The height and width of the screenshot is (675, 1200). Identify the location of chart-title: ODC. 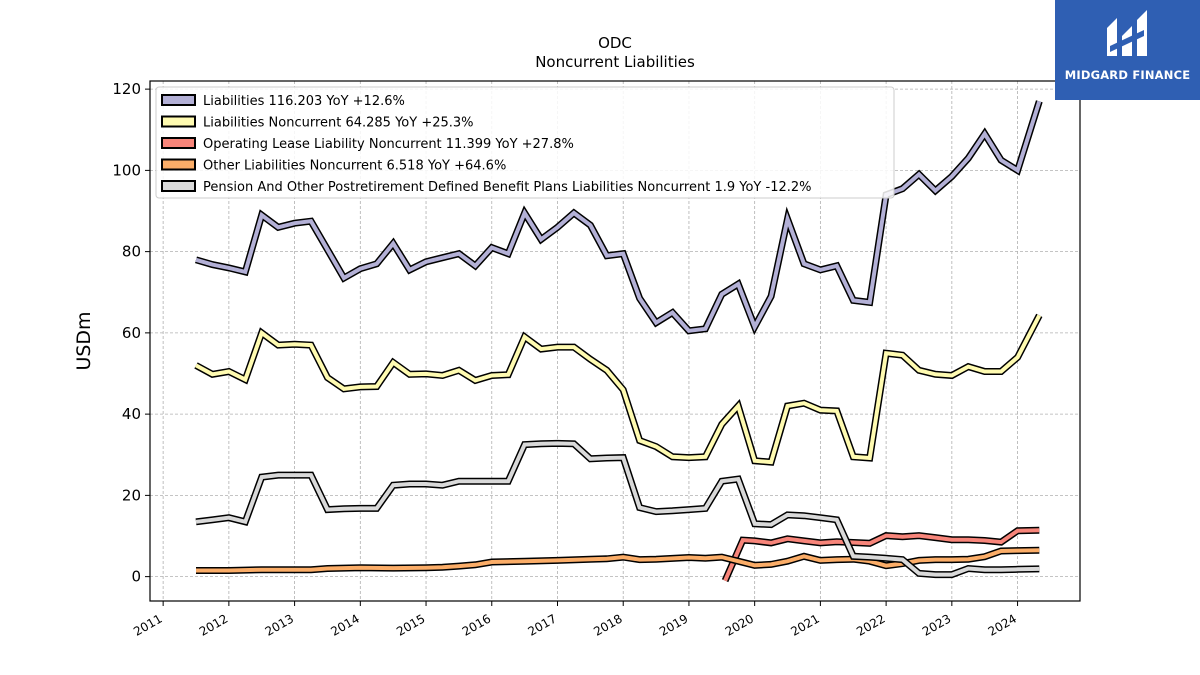
(615, 43).